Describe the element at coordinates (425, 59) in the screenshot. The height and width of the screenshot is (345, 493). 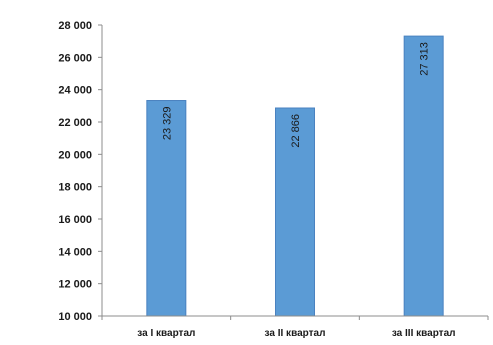
I see `data-label: 27 313` at that location.